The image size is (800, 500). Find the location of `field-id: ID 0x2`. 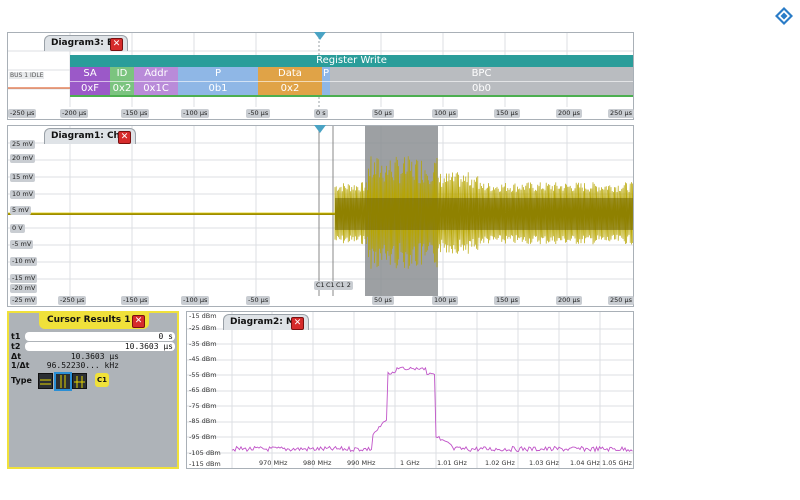

field-id: ID 0x2 is located at coordinates (122, 81).